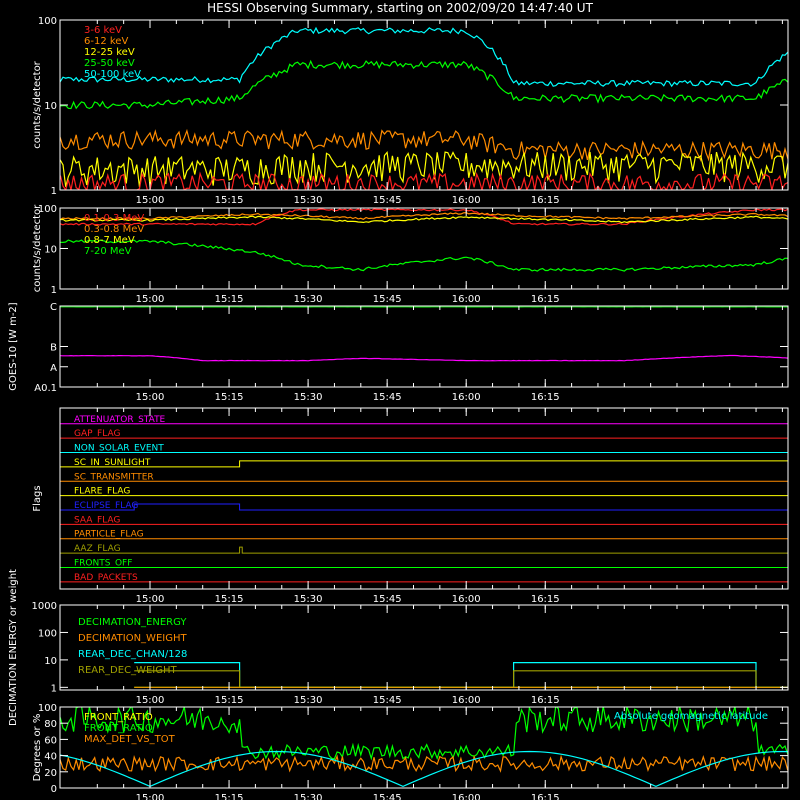 The width and height of the screenshot is (800, 800). What do you see at coordinates (109, 240) in the screenshot?
I see `legend-entry: 0.8-7 MeV` at bounding box center [109, 240].